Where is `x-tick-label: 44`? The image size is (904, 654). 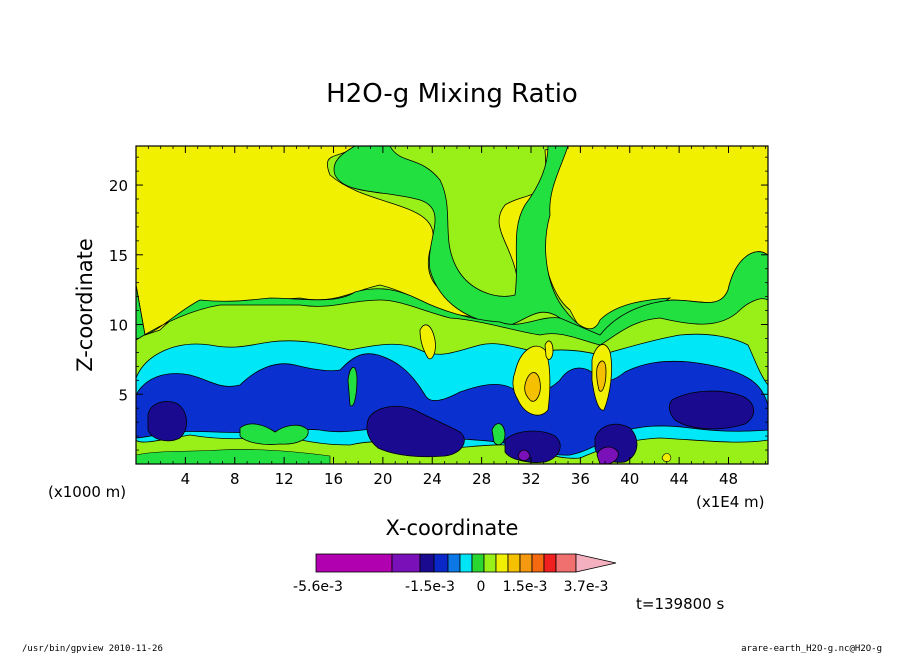
x-tick-label: 44 is located at coordinates (679, 479).